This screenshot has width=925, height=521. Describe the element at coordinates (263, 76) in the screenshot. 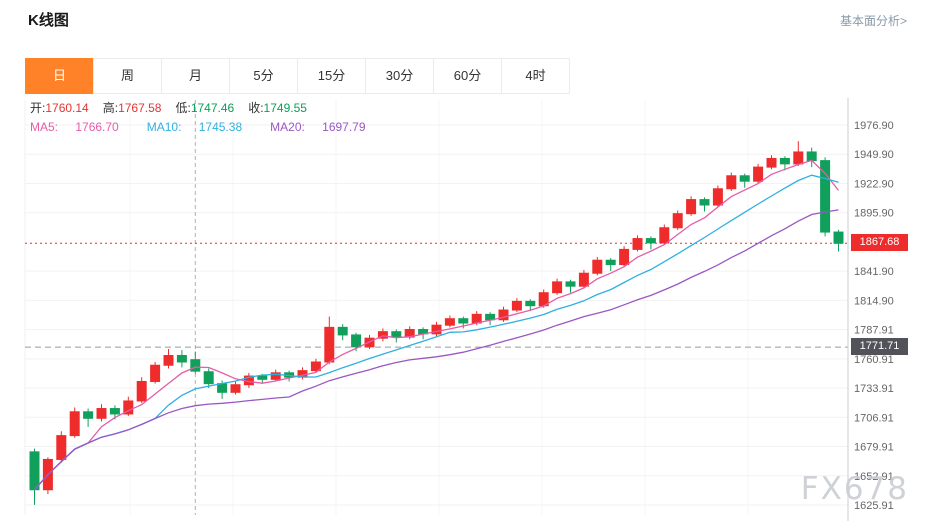

I see `tab-5min: 5分` at that location.